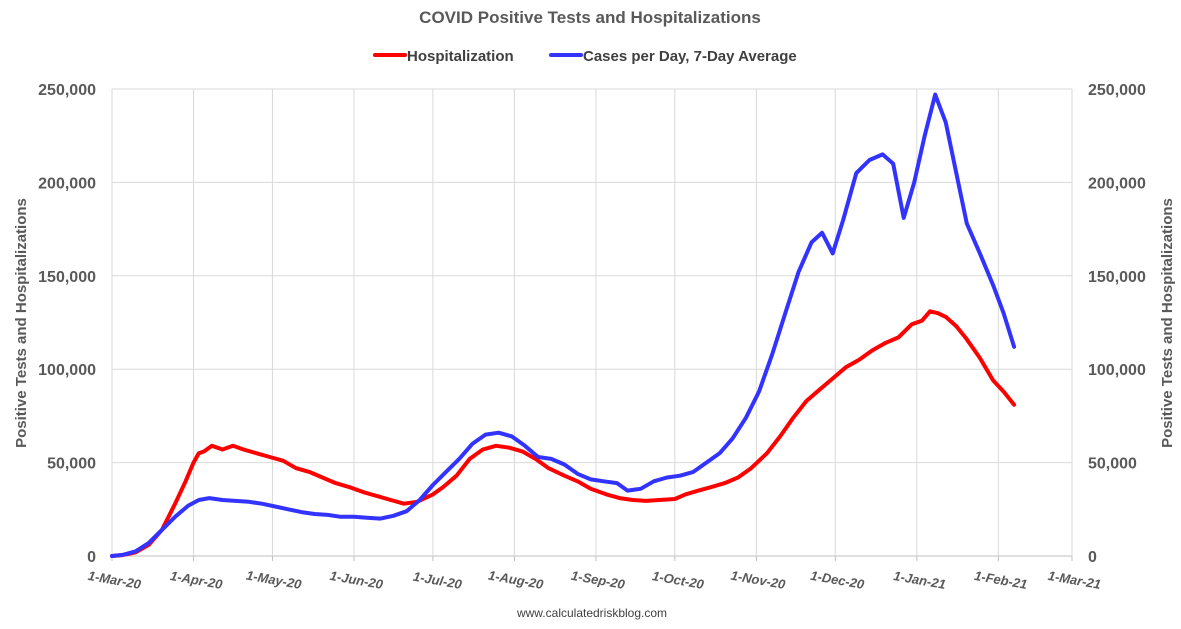  What do you see at coordinates (1000, 580) in the screenshot?
I see `x-tick-label: 1-Feb-21` at bounding box center [1000, 580].